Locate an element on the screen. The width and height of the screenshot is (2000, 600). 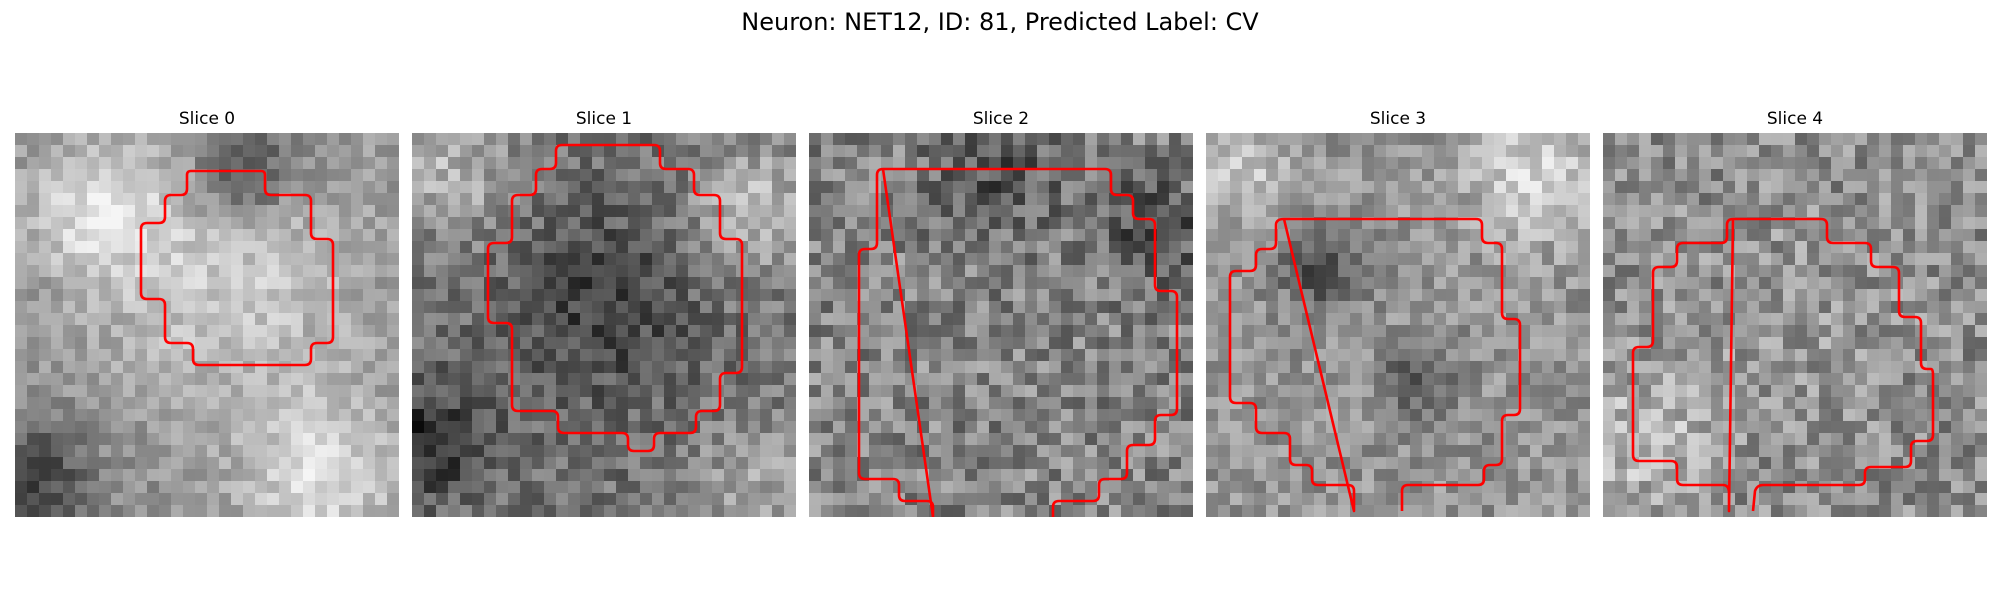
slice-panel-0: Slice 0 is located at coordinates (207, 311).